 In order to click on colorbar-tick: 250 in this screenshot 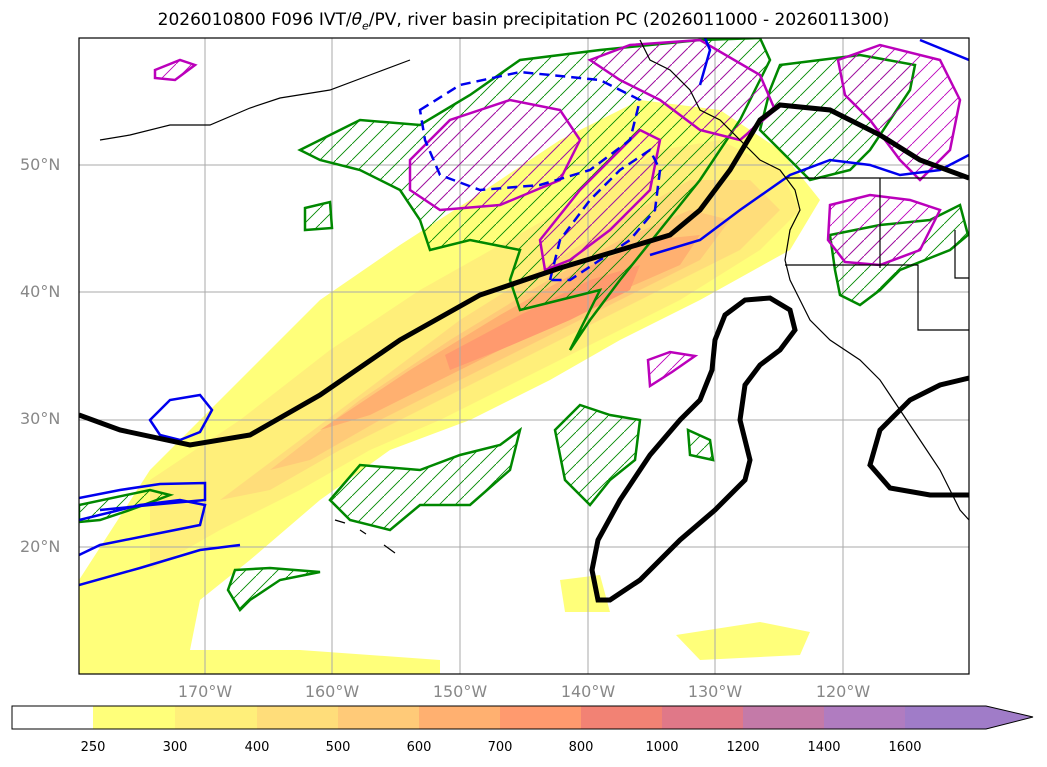, I will do `click(93, 747)`.